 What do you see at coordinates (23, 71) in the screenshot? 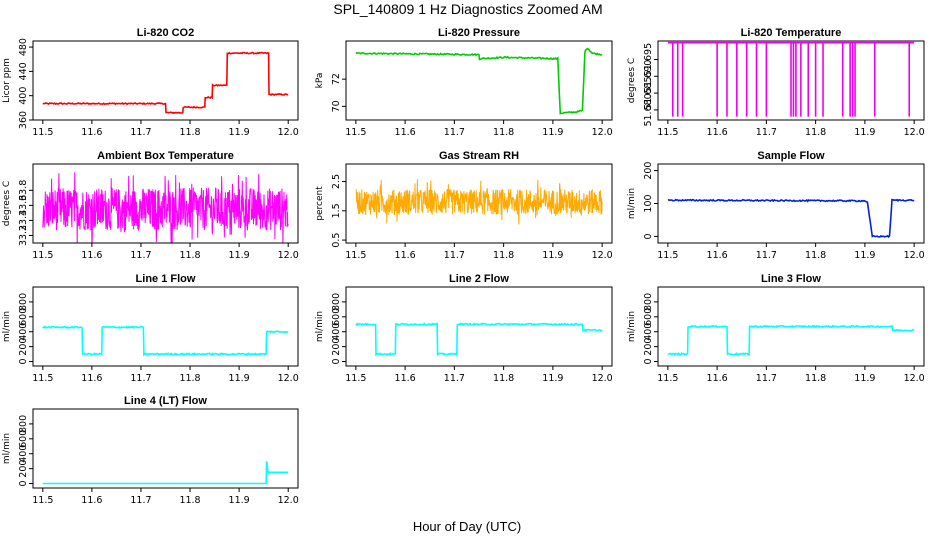
I see `y-tick-label: 440` at bounding box center [23, 71].